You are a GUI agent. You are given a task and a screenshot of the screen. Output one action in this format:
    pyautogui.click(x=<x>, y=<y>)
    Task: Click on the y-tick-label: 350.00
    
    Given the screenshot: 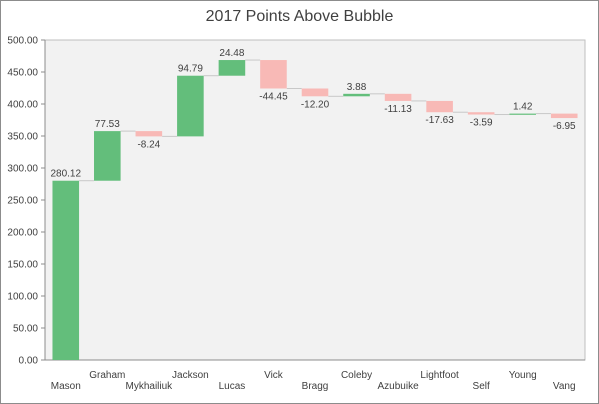 What is the action you would take?
    pyautogui.click(x=22, y=137)
    